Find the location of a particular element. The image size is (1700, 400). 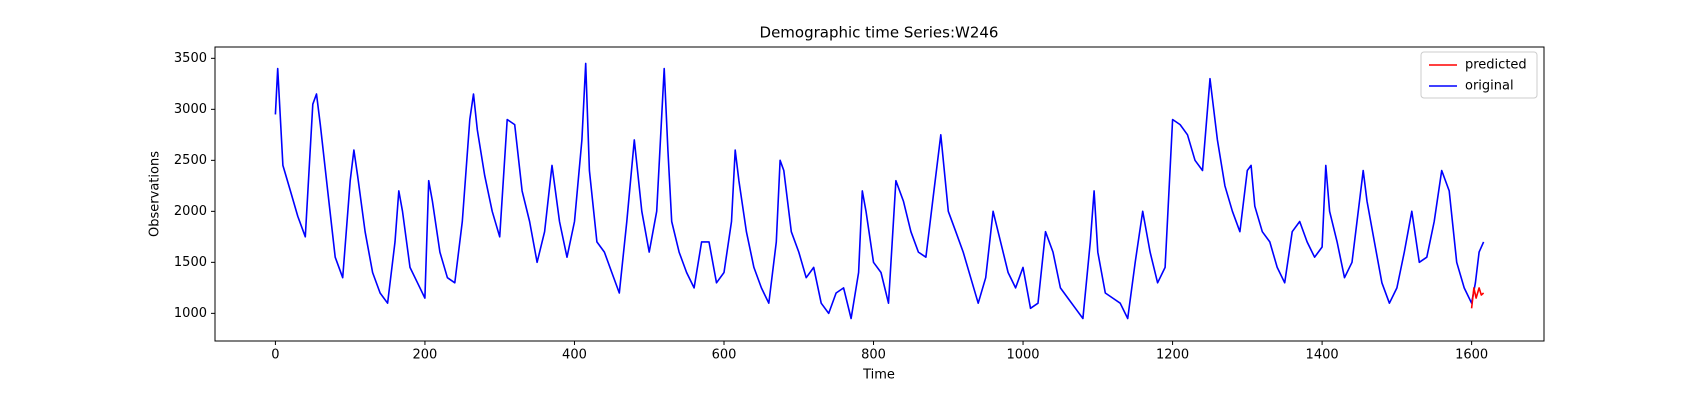

y-tick-label: 2500 is located at coordinates (190, 160).